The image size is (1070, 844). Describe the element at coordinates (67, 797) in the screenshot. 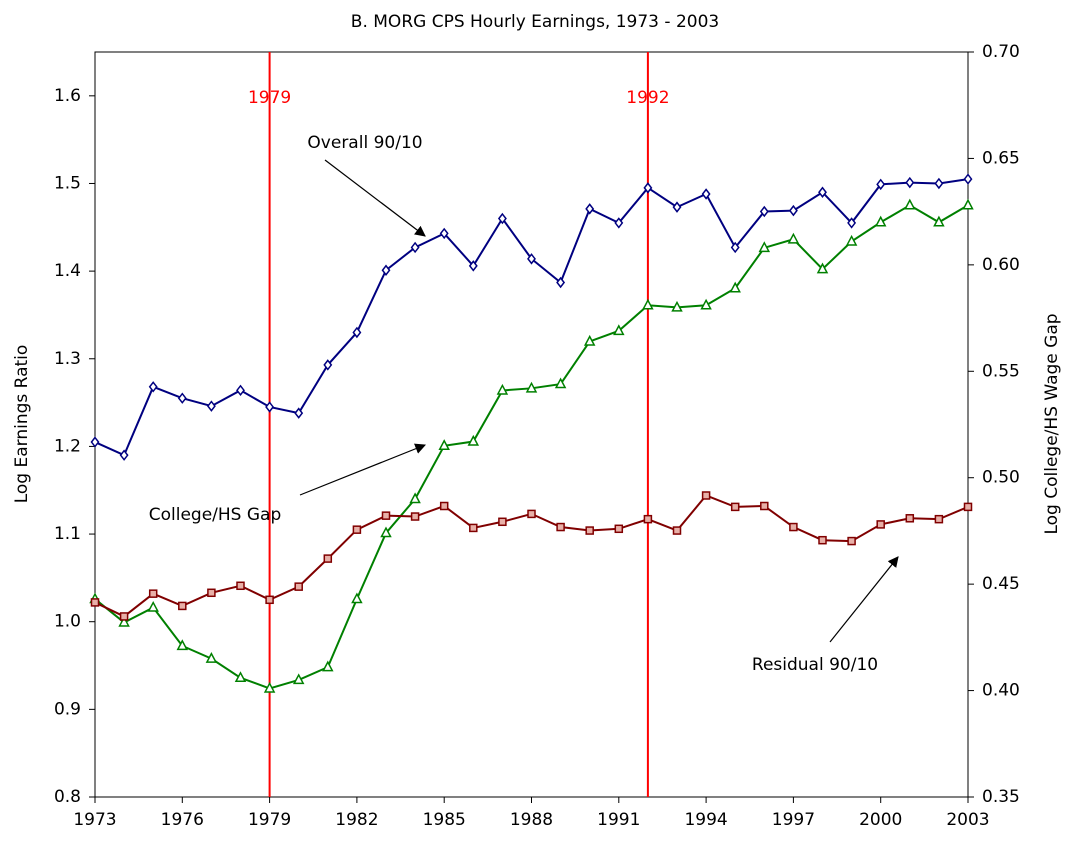

I see `y-tick-label: 0.8` at that location.